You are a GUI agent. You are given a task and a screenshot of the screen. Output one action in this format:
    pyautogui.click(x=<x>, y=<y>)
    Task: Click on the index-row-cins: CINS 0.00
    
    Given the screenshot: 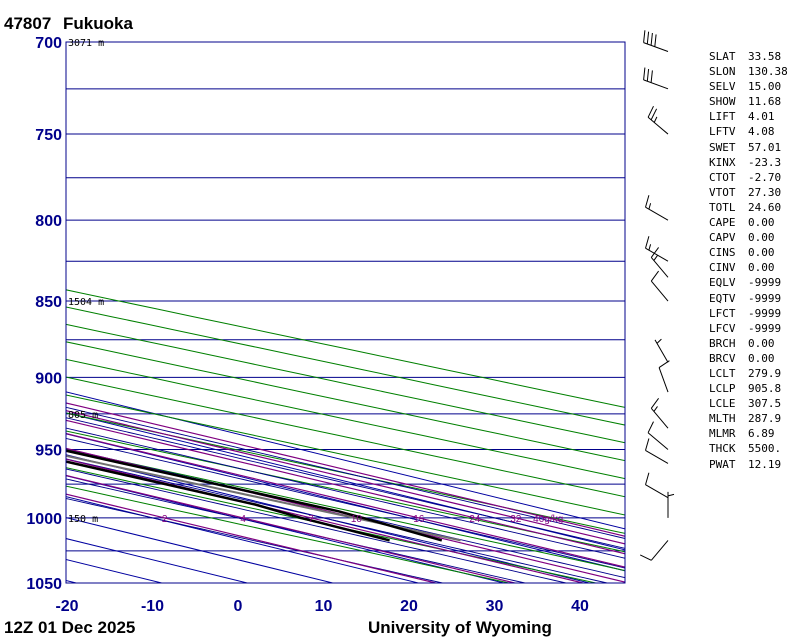 What is the action you would take?
    pyautogui.click(x=754, y=252)
    